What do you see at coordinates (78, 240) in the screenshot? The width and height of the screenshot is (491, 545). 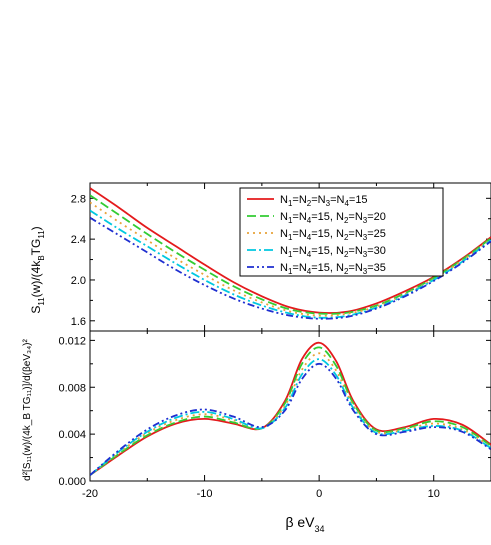 I see `y-tick-label: 2.4` at bounding box center [78, 240].